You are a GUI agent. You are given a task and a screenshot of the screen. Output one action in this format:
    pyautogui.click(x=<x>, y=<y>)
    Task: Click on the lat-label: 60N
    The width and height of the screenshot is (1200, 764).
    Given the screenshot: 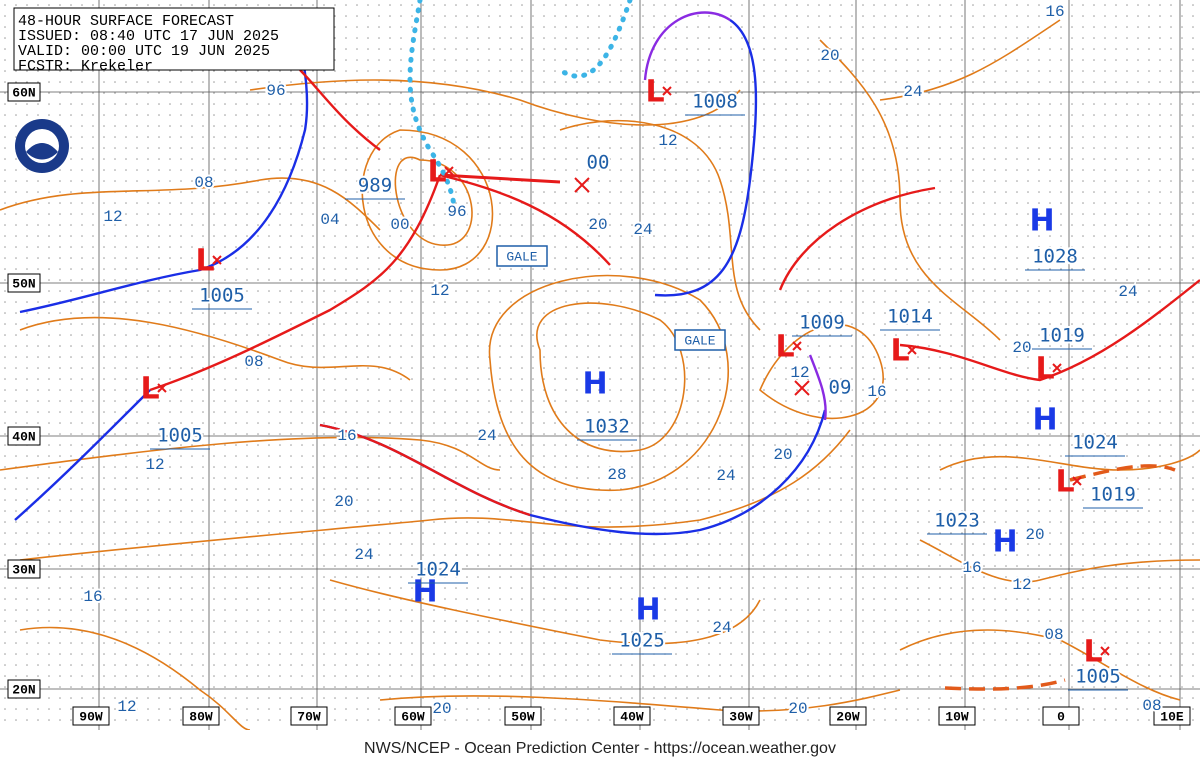 What is the action you would take?
    pyautogui.click(x=23, y=92)
    